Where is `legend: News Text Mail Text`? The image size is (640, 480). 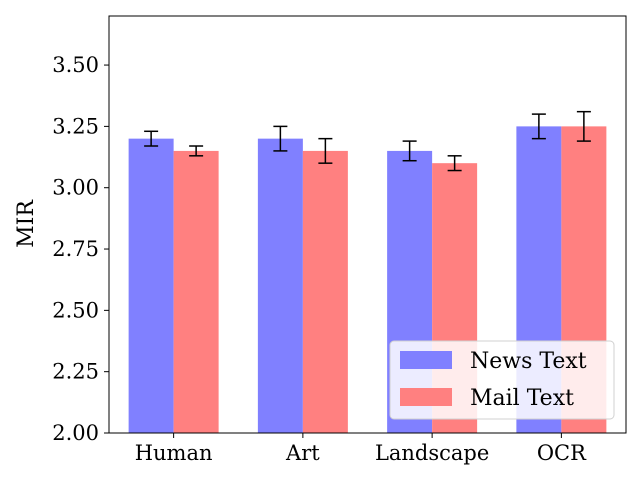
legend: News Text Mail Text is located at coordinates (502, 380).